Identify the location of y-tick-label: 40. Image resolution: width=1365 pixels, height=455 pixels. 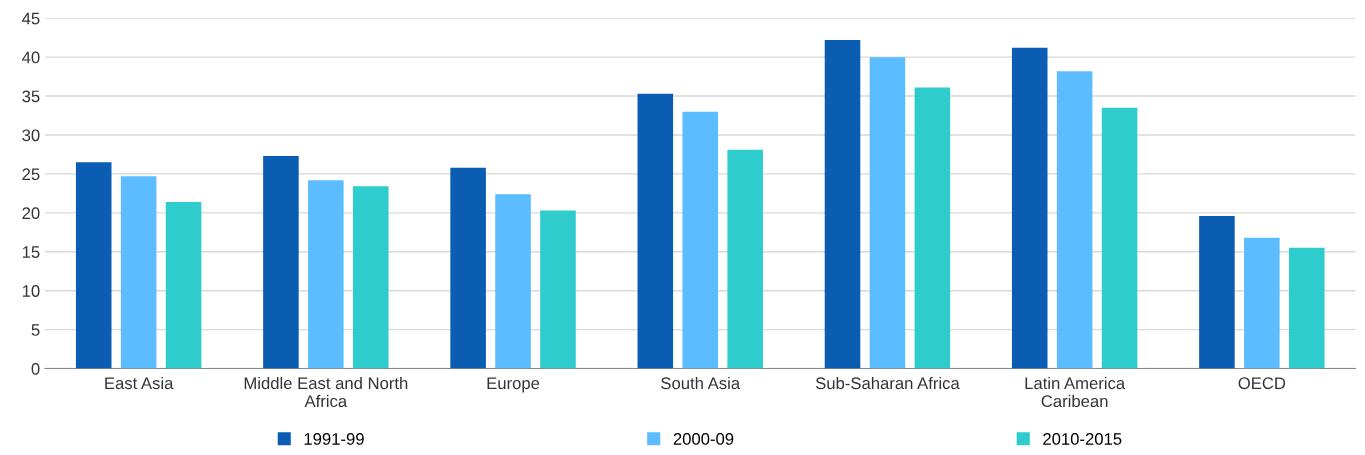
(31, 57).